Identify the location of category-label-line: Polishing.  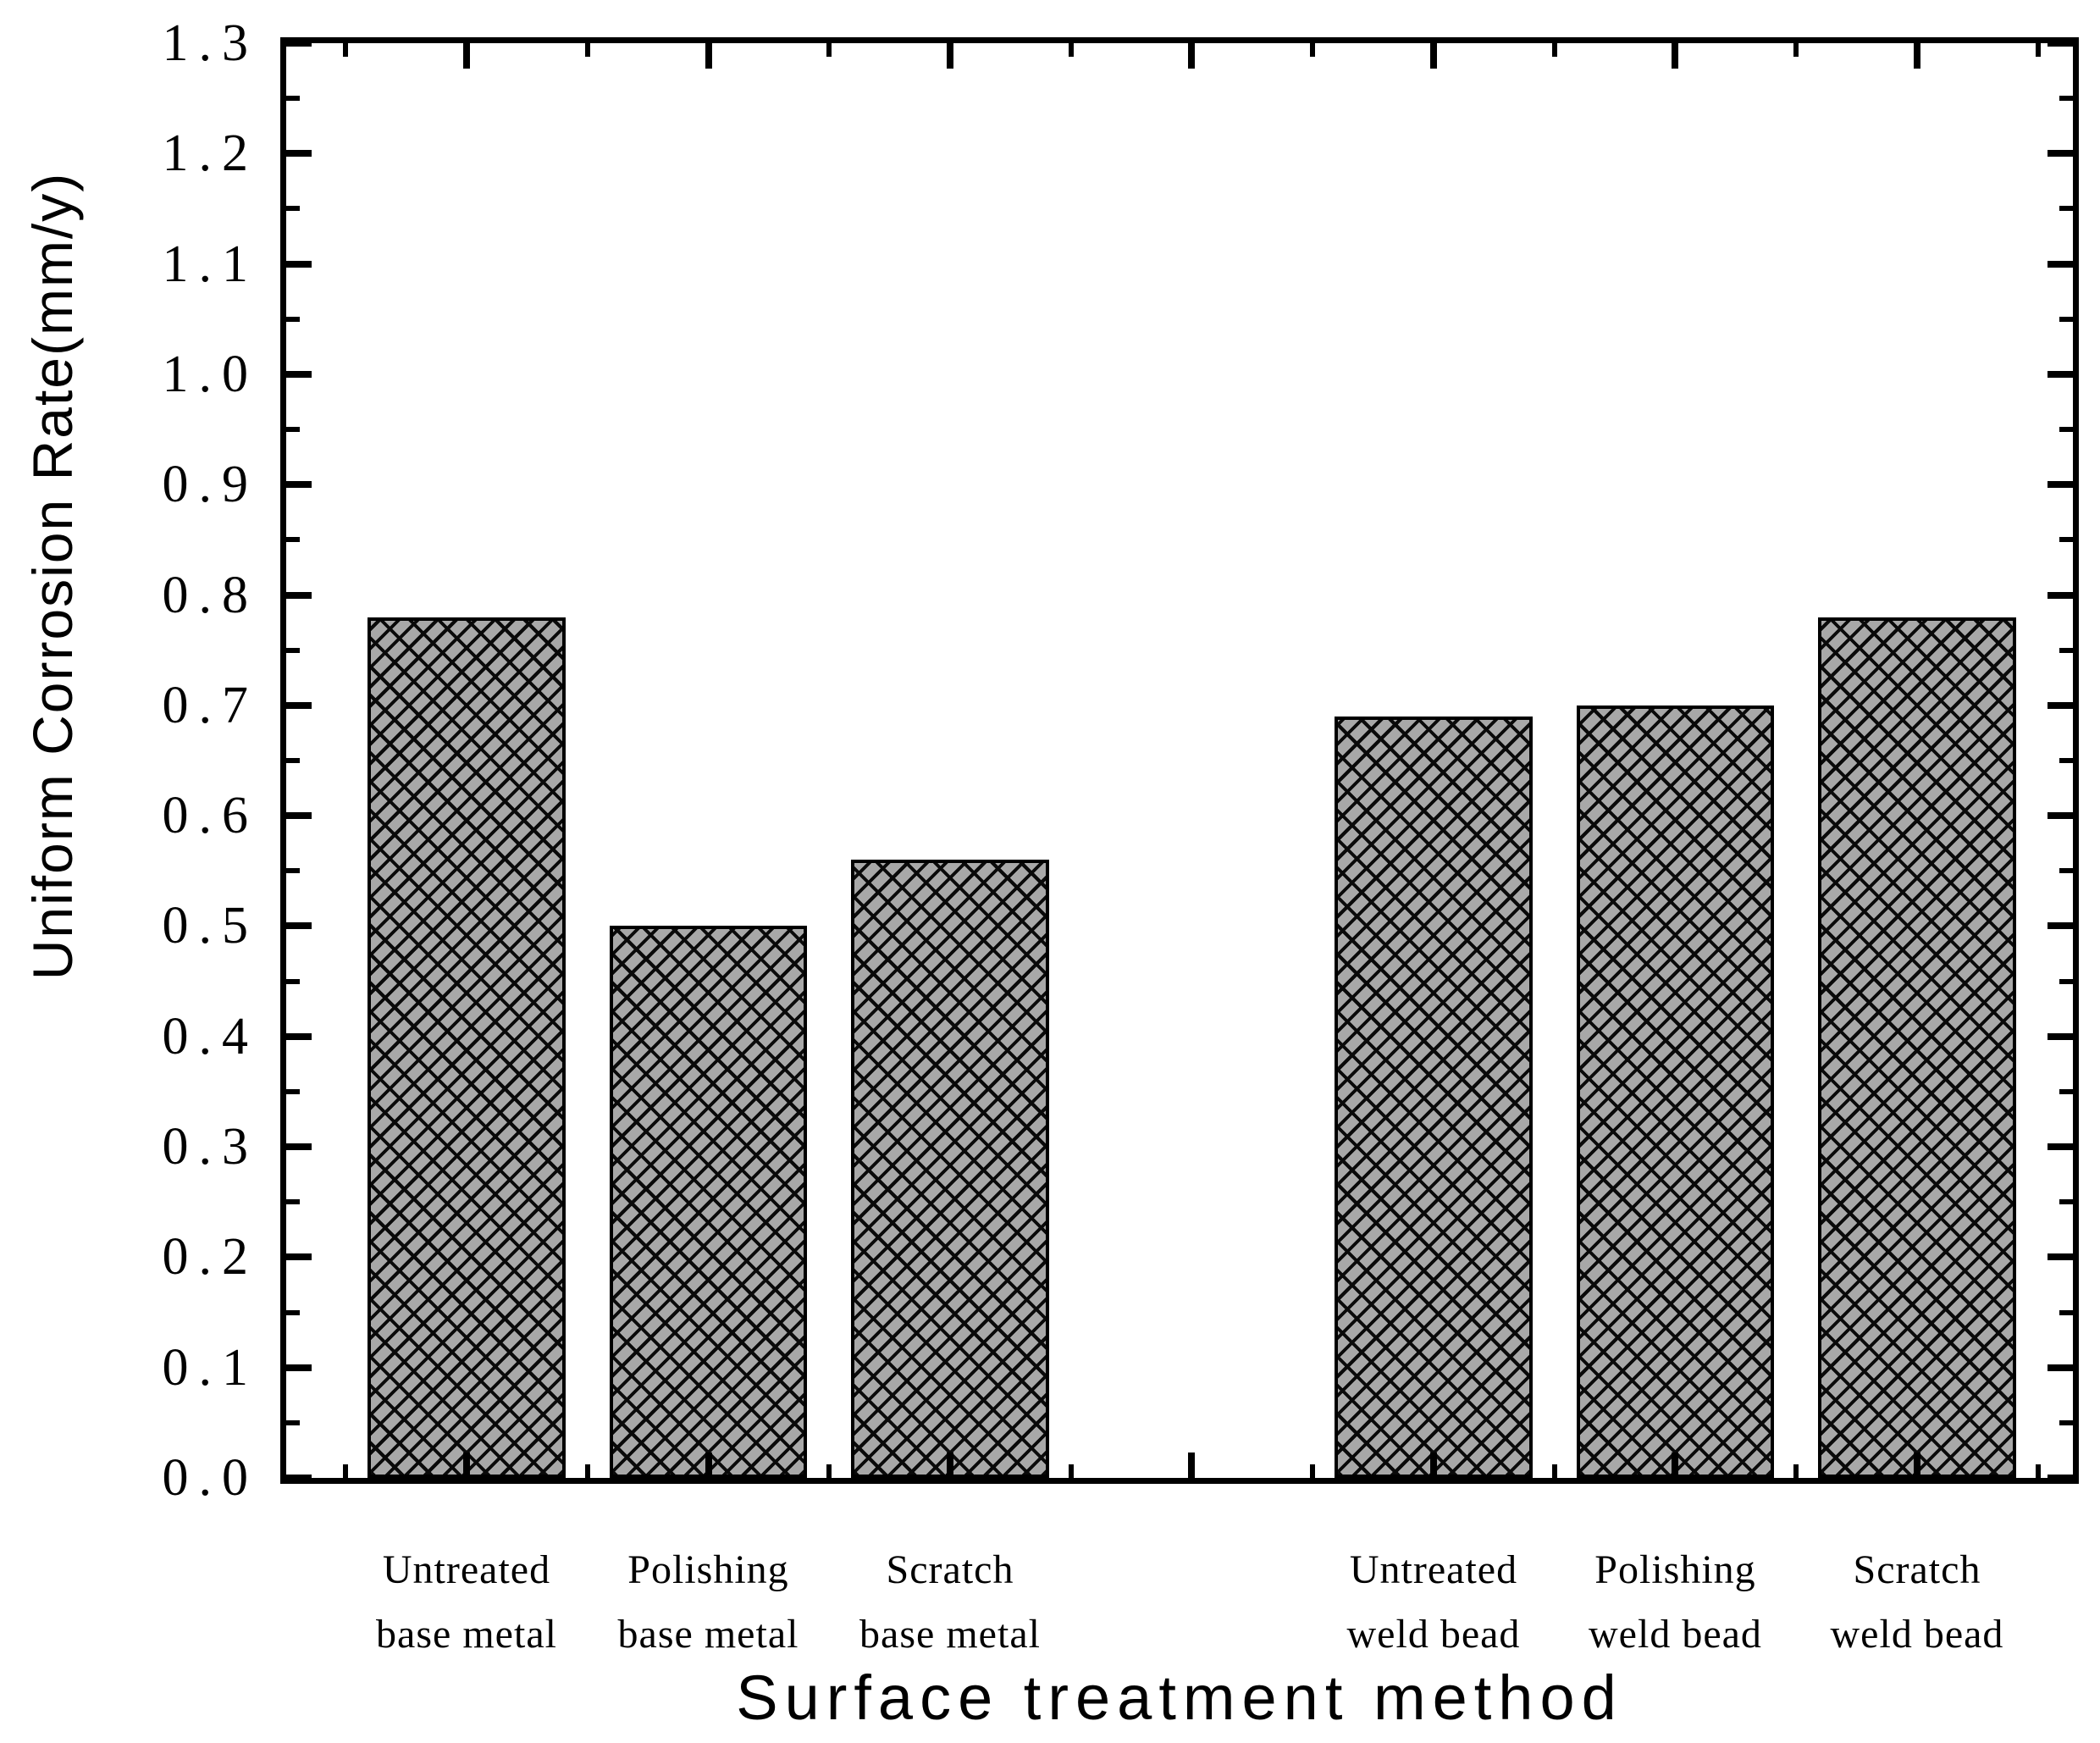
(708, 1570).